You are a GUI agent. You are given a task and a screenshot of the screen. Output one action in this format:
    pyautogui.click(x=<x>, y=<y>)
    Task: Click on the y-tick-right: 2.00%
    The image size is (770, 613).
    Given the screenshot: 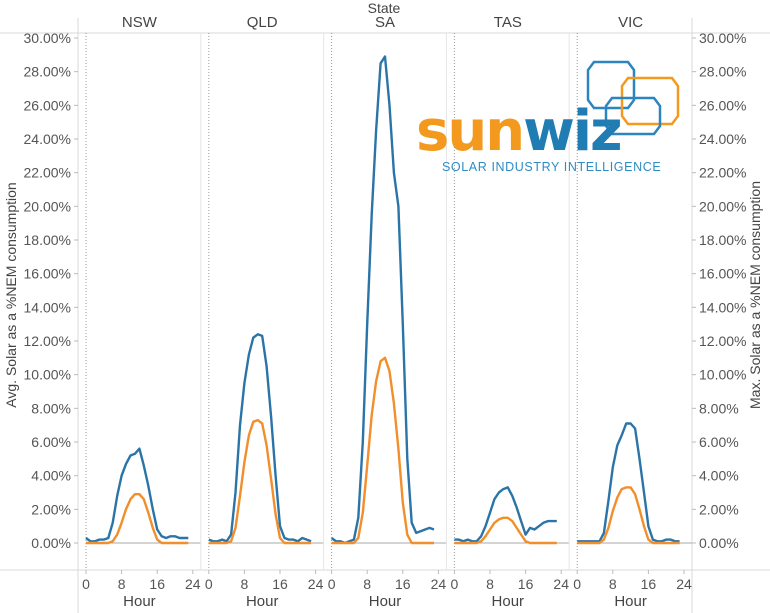 What is the action you would take?
    pyautogui.click(x=719, y=509)
    